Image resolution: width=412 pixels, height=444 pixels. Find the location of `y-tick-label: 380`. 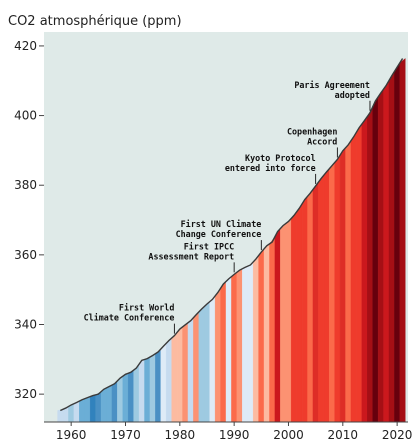

y-tick-label: 380 is located at coordinates (25, 185).